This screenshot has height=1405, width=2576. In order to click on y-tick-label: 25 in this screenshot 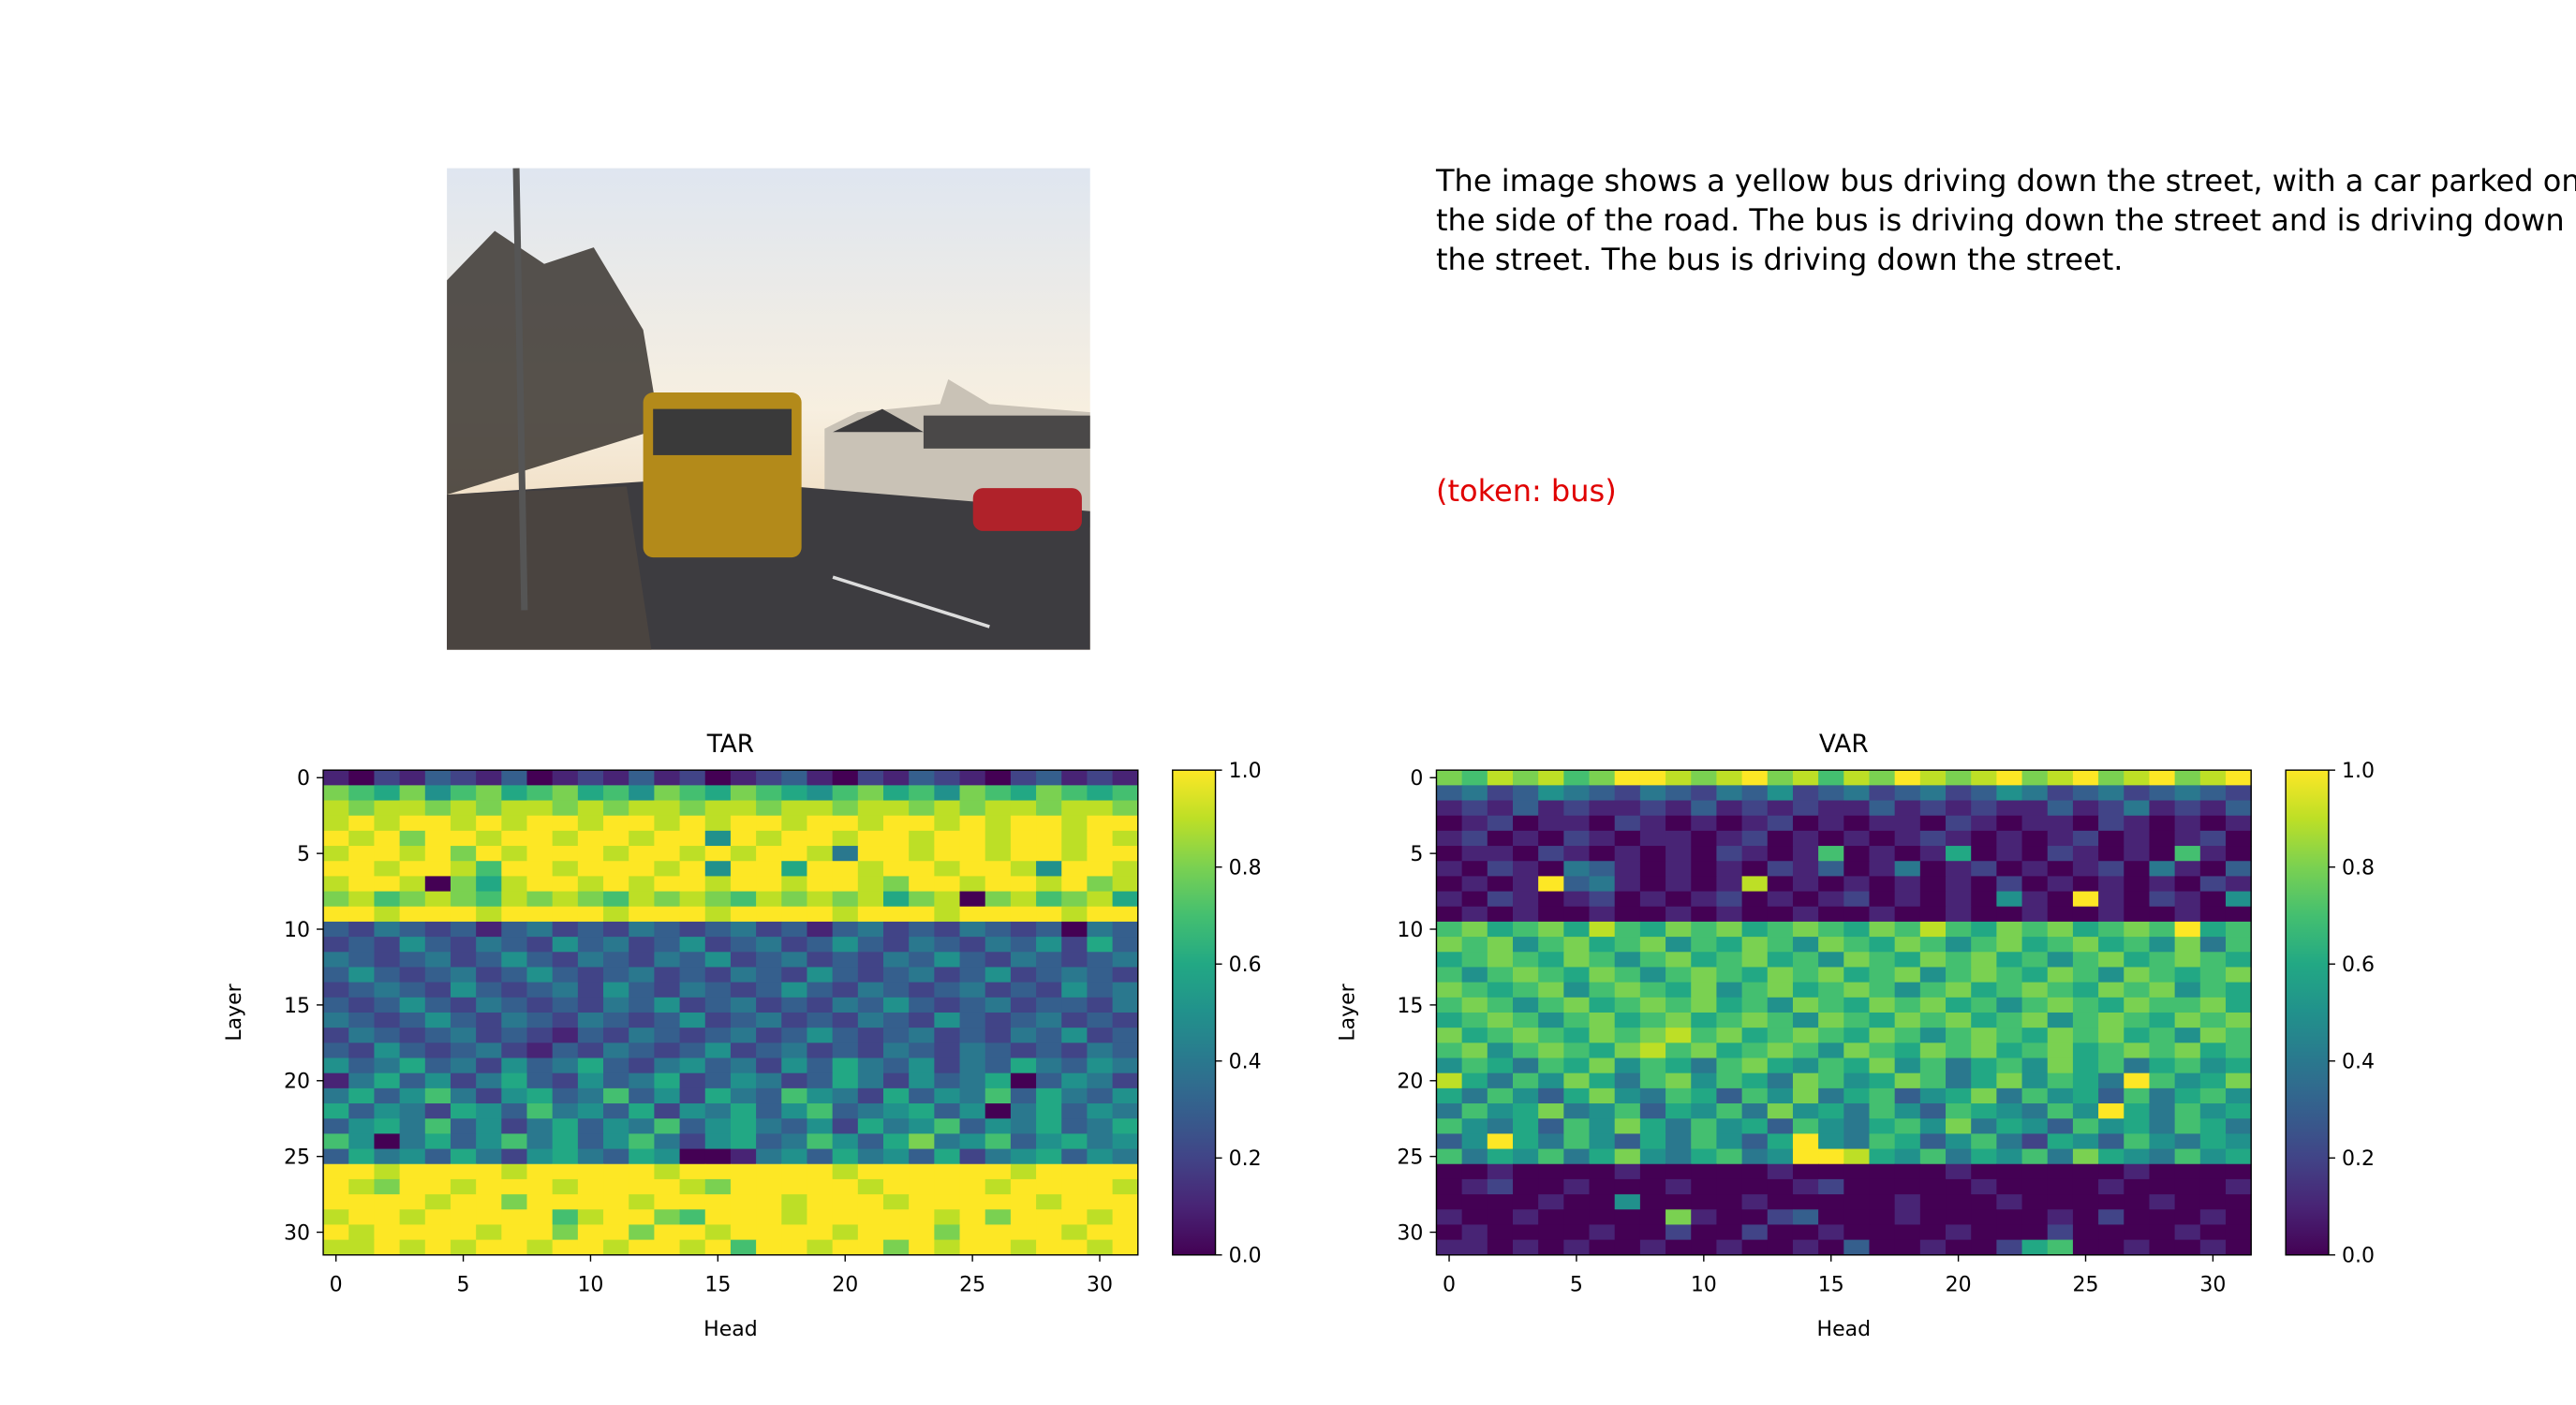, I will do `click(297, 1158)`.